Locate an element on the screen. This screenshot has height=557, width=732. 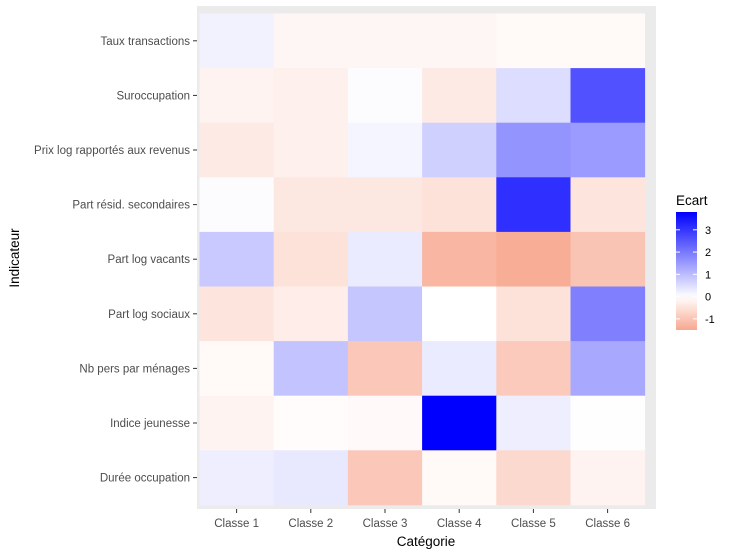
legend: Ecart -1 0 1 2 3 is located at coordinates (695, 261).